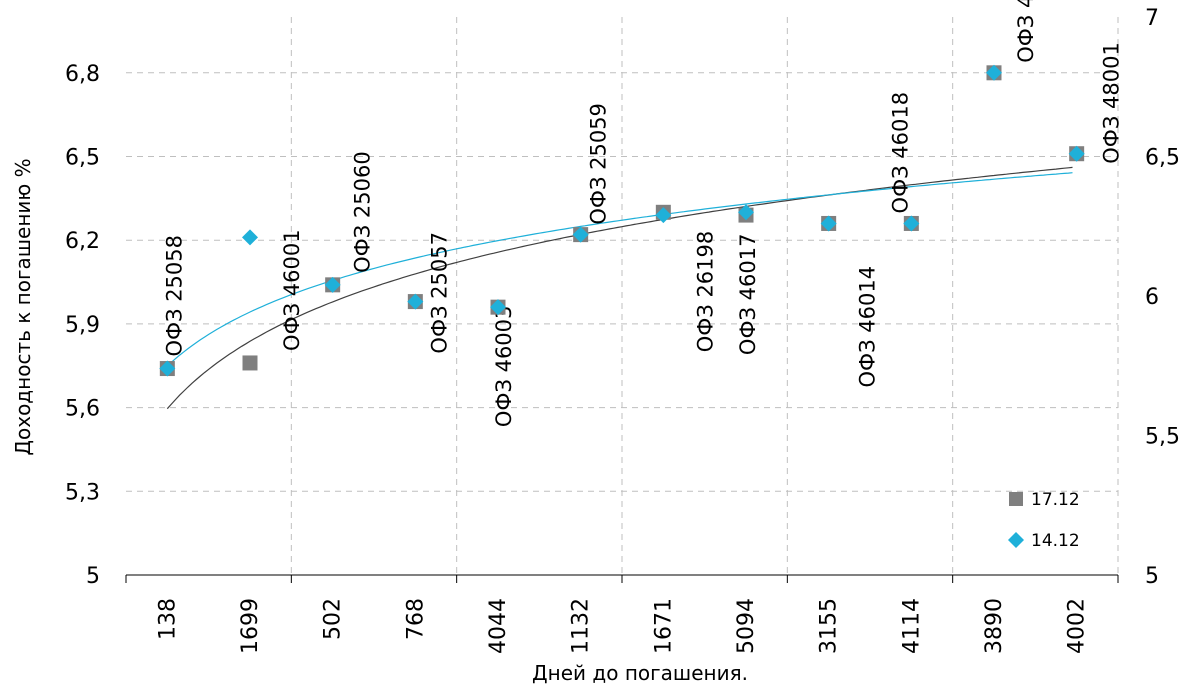 This screenshot has height=688, width=1185. Describe the element at coordinates (250, 626) in the screenshot. I see `x-tick-label: 1699` at that location.